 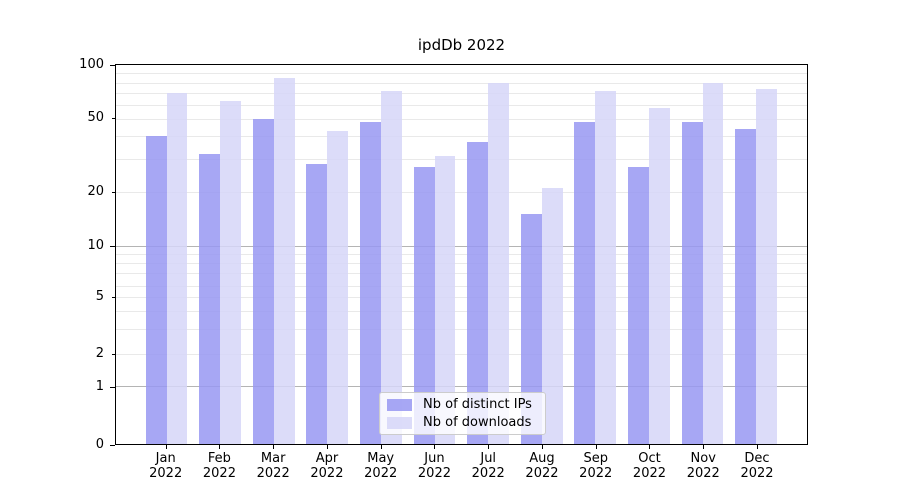 I want to click on x-tick-month: Feb, so click(x=219, y=458).